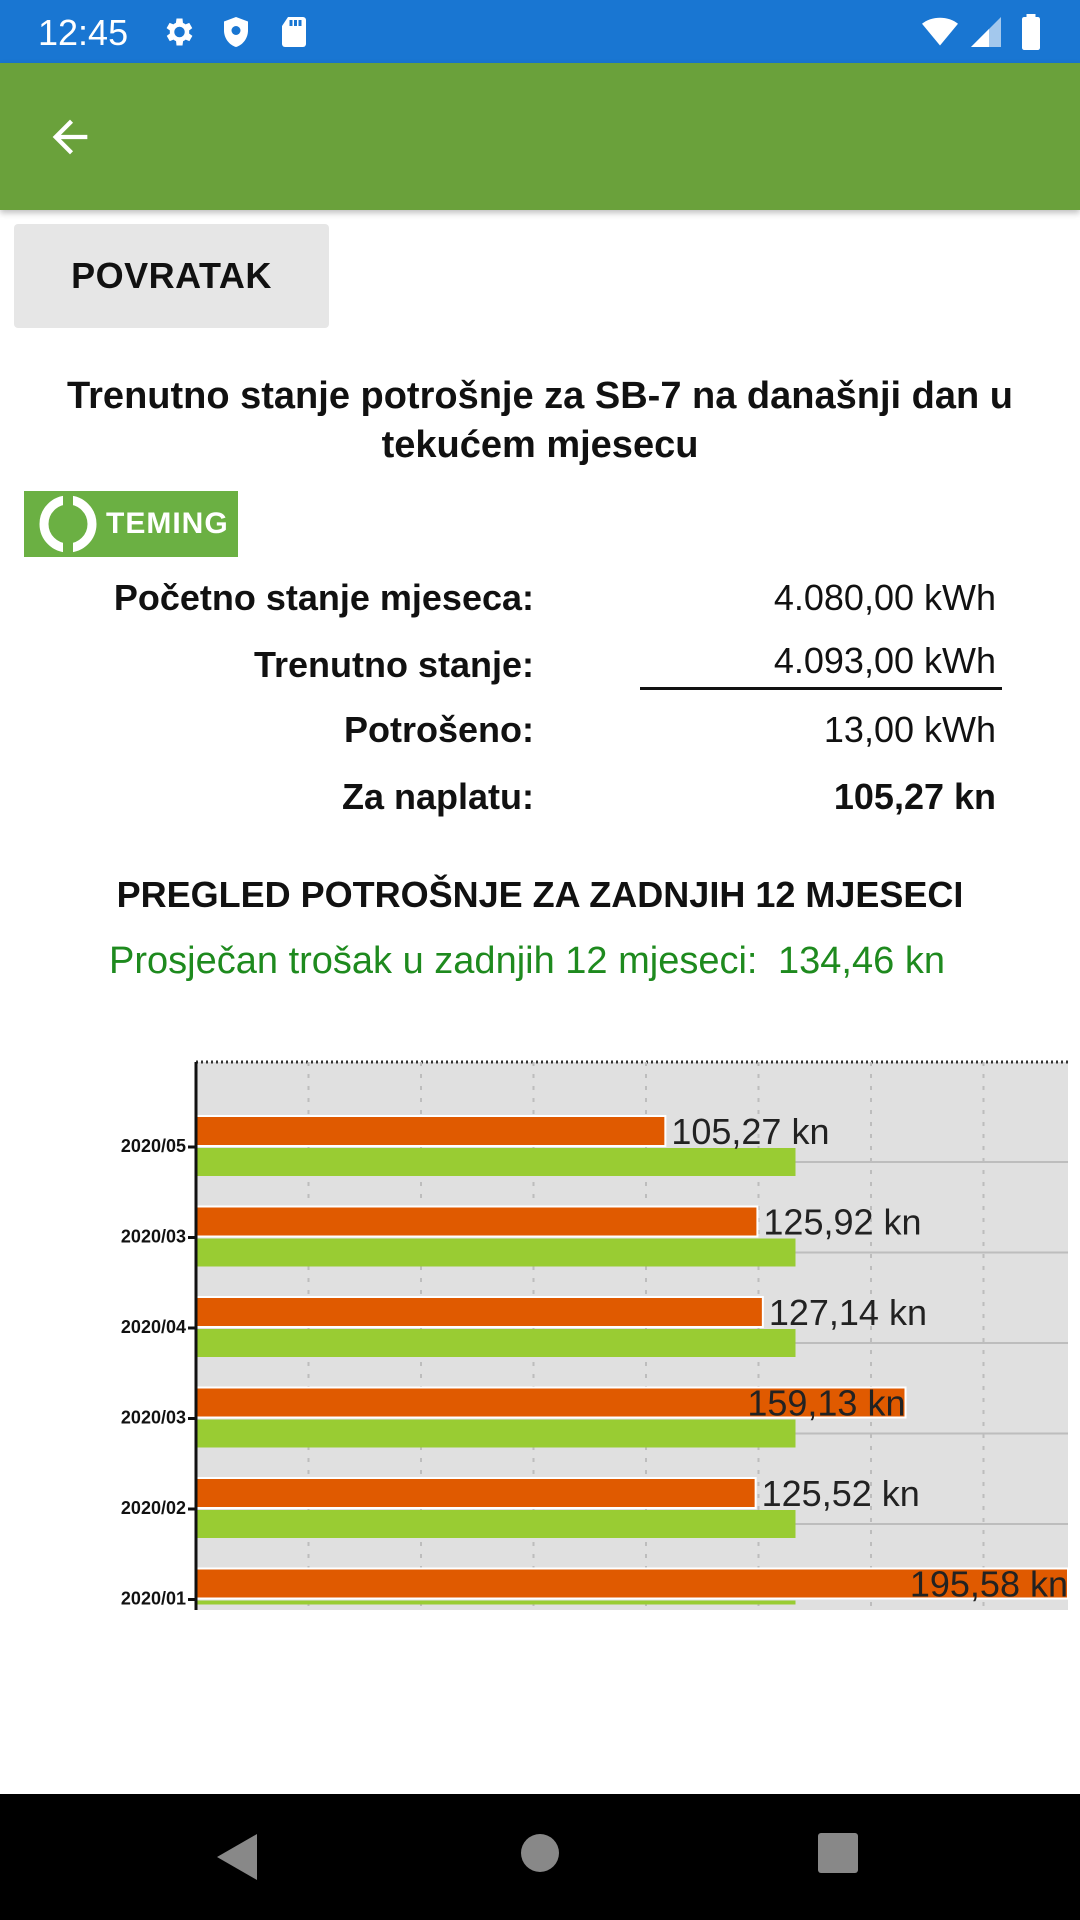 Image resolution: width=1080 pixels, height=1920 pixels. I want to click on signal-icon, so click(986, 32).